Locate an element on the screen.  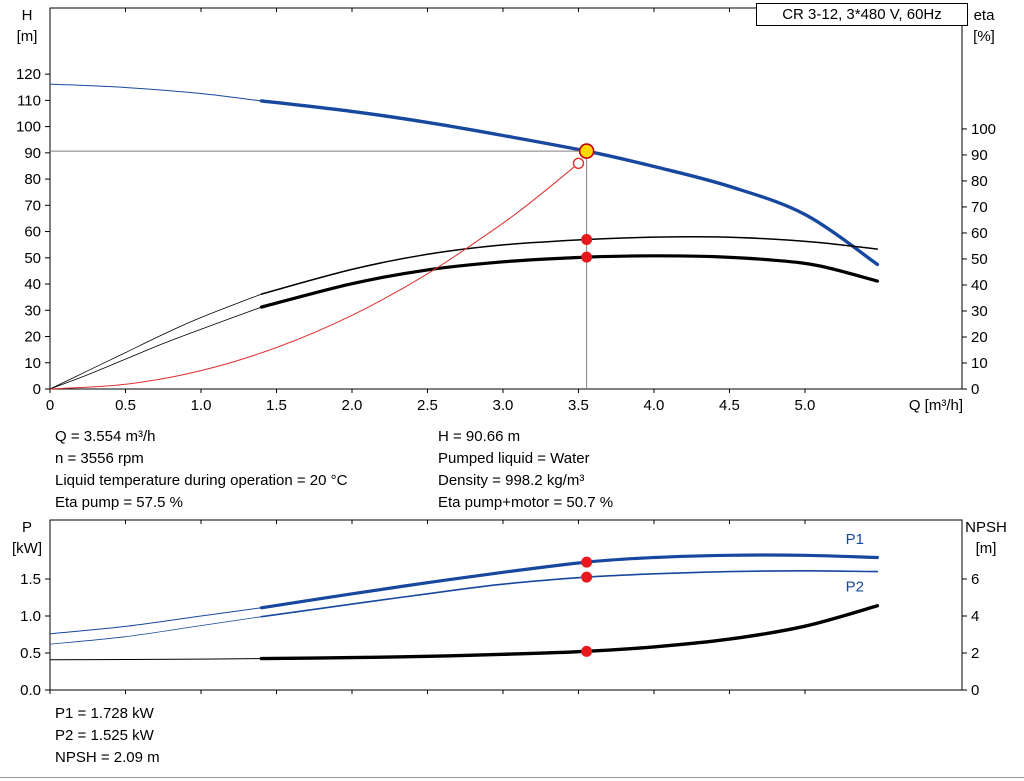
x-tick-label: 0.5 is located at coordinates (125, 405).